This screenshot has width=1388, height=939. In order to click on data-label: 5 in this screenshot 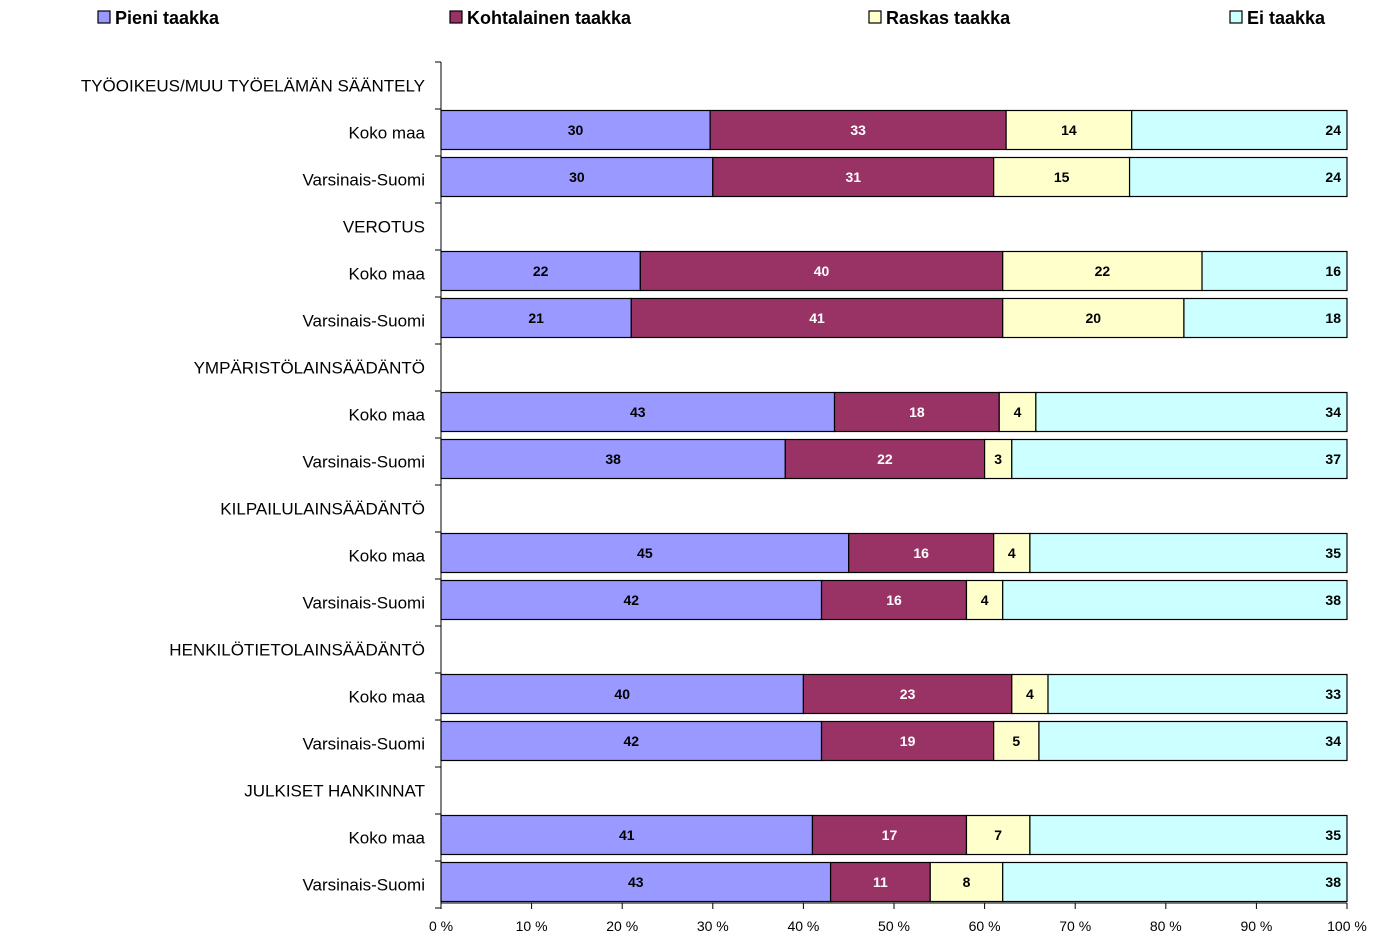, I will do `click(1016, 741)`.